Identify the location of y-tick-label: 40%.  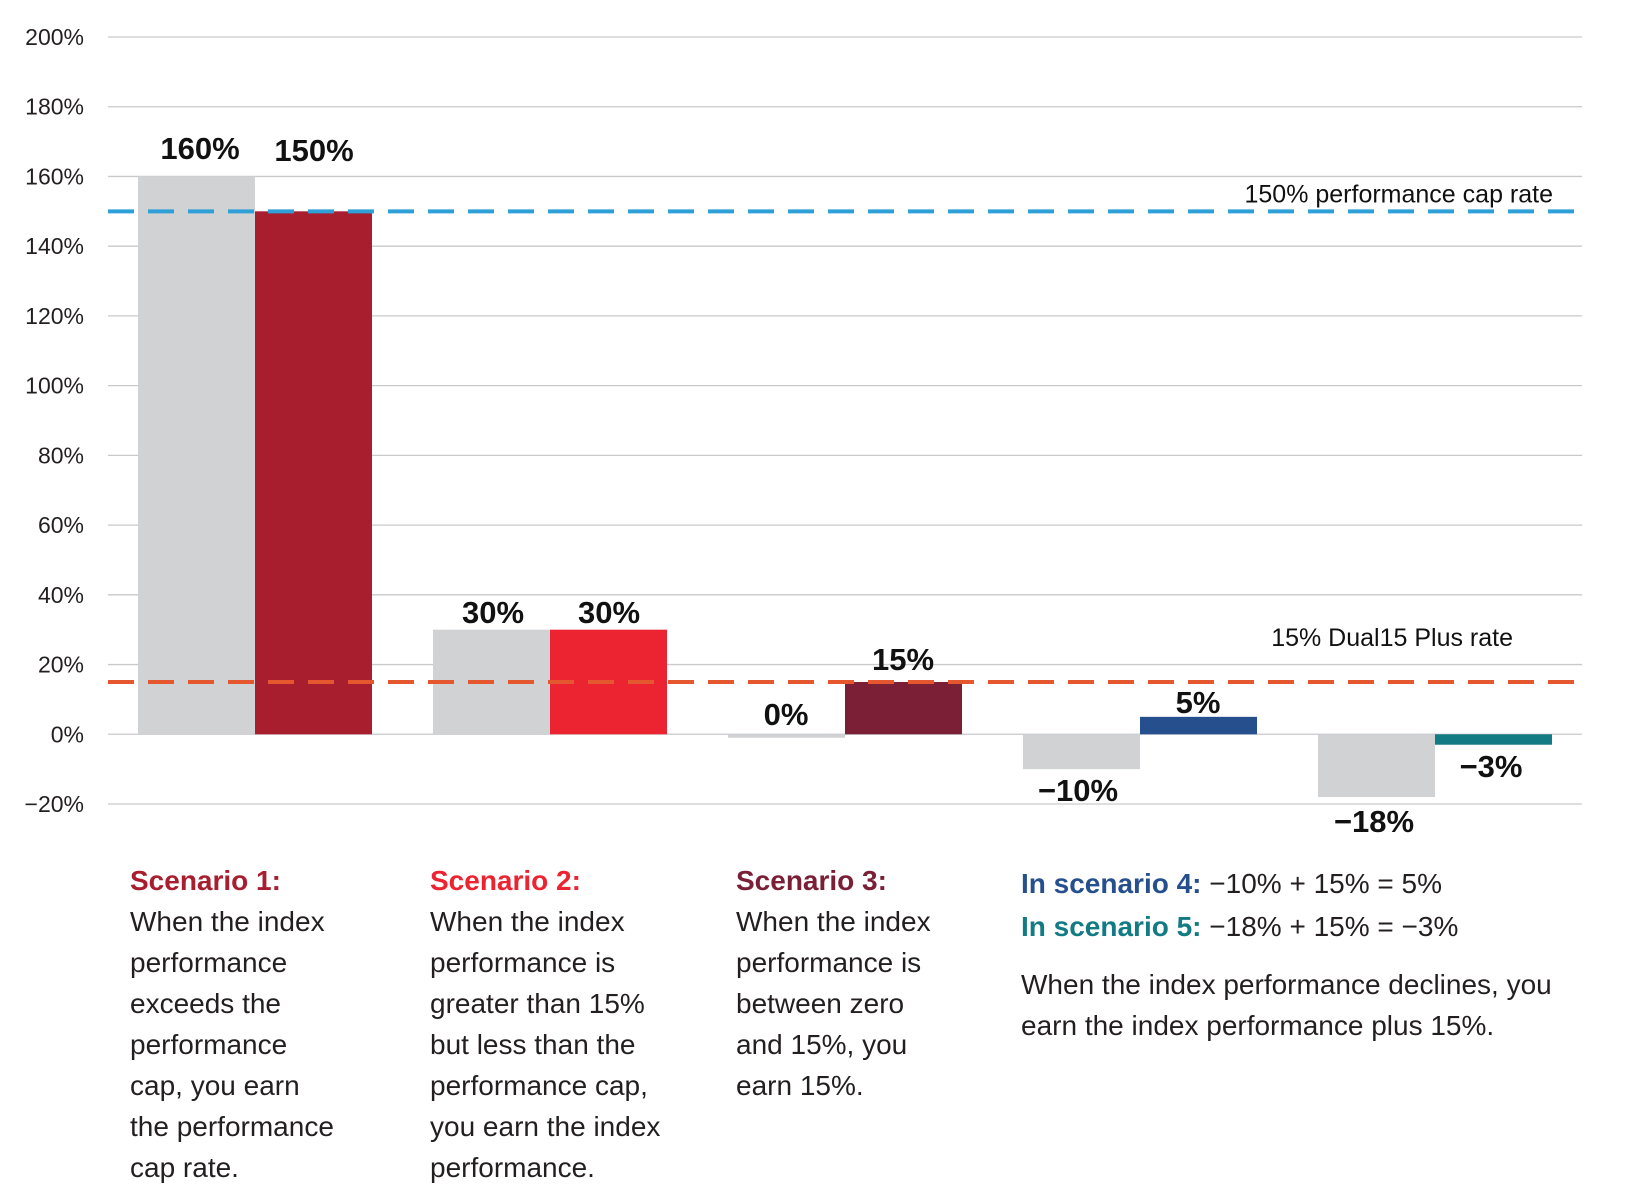
(61, 595).